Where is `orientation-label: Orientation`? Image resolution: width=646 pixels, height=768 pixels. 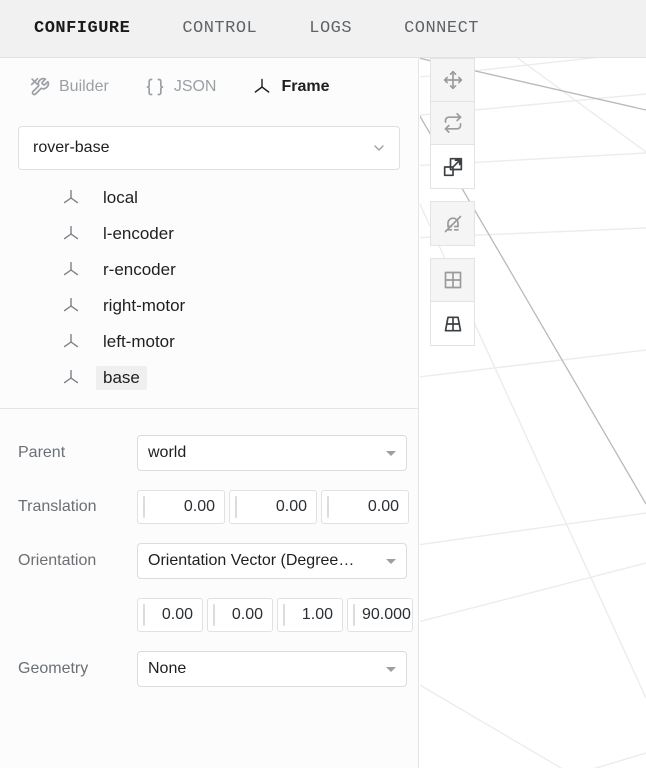 orientation-label: Orientation is located at coordinates (57, 560).